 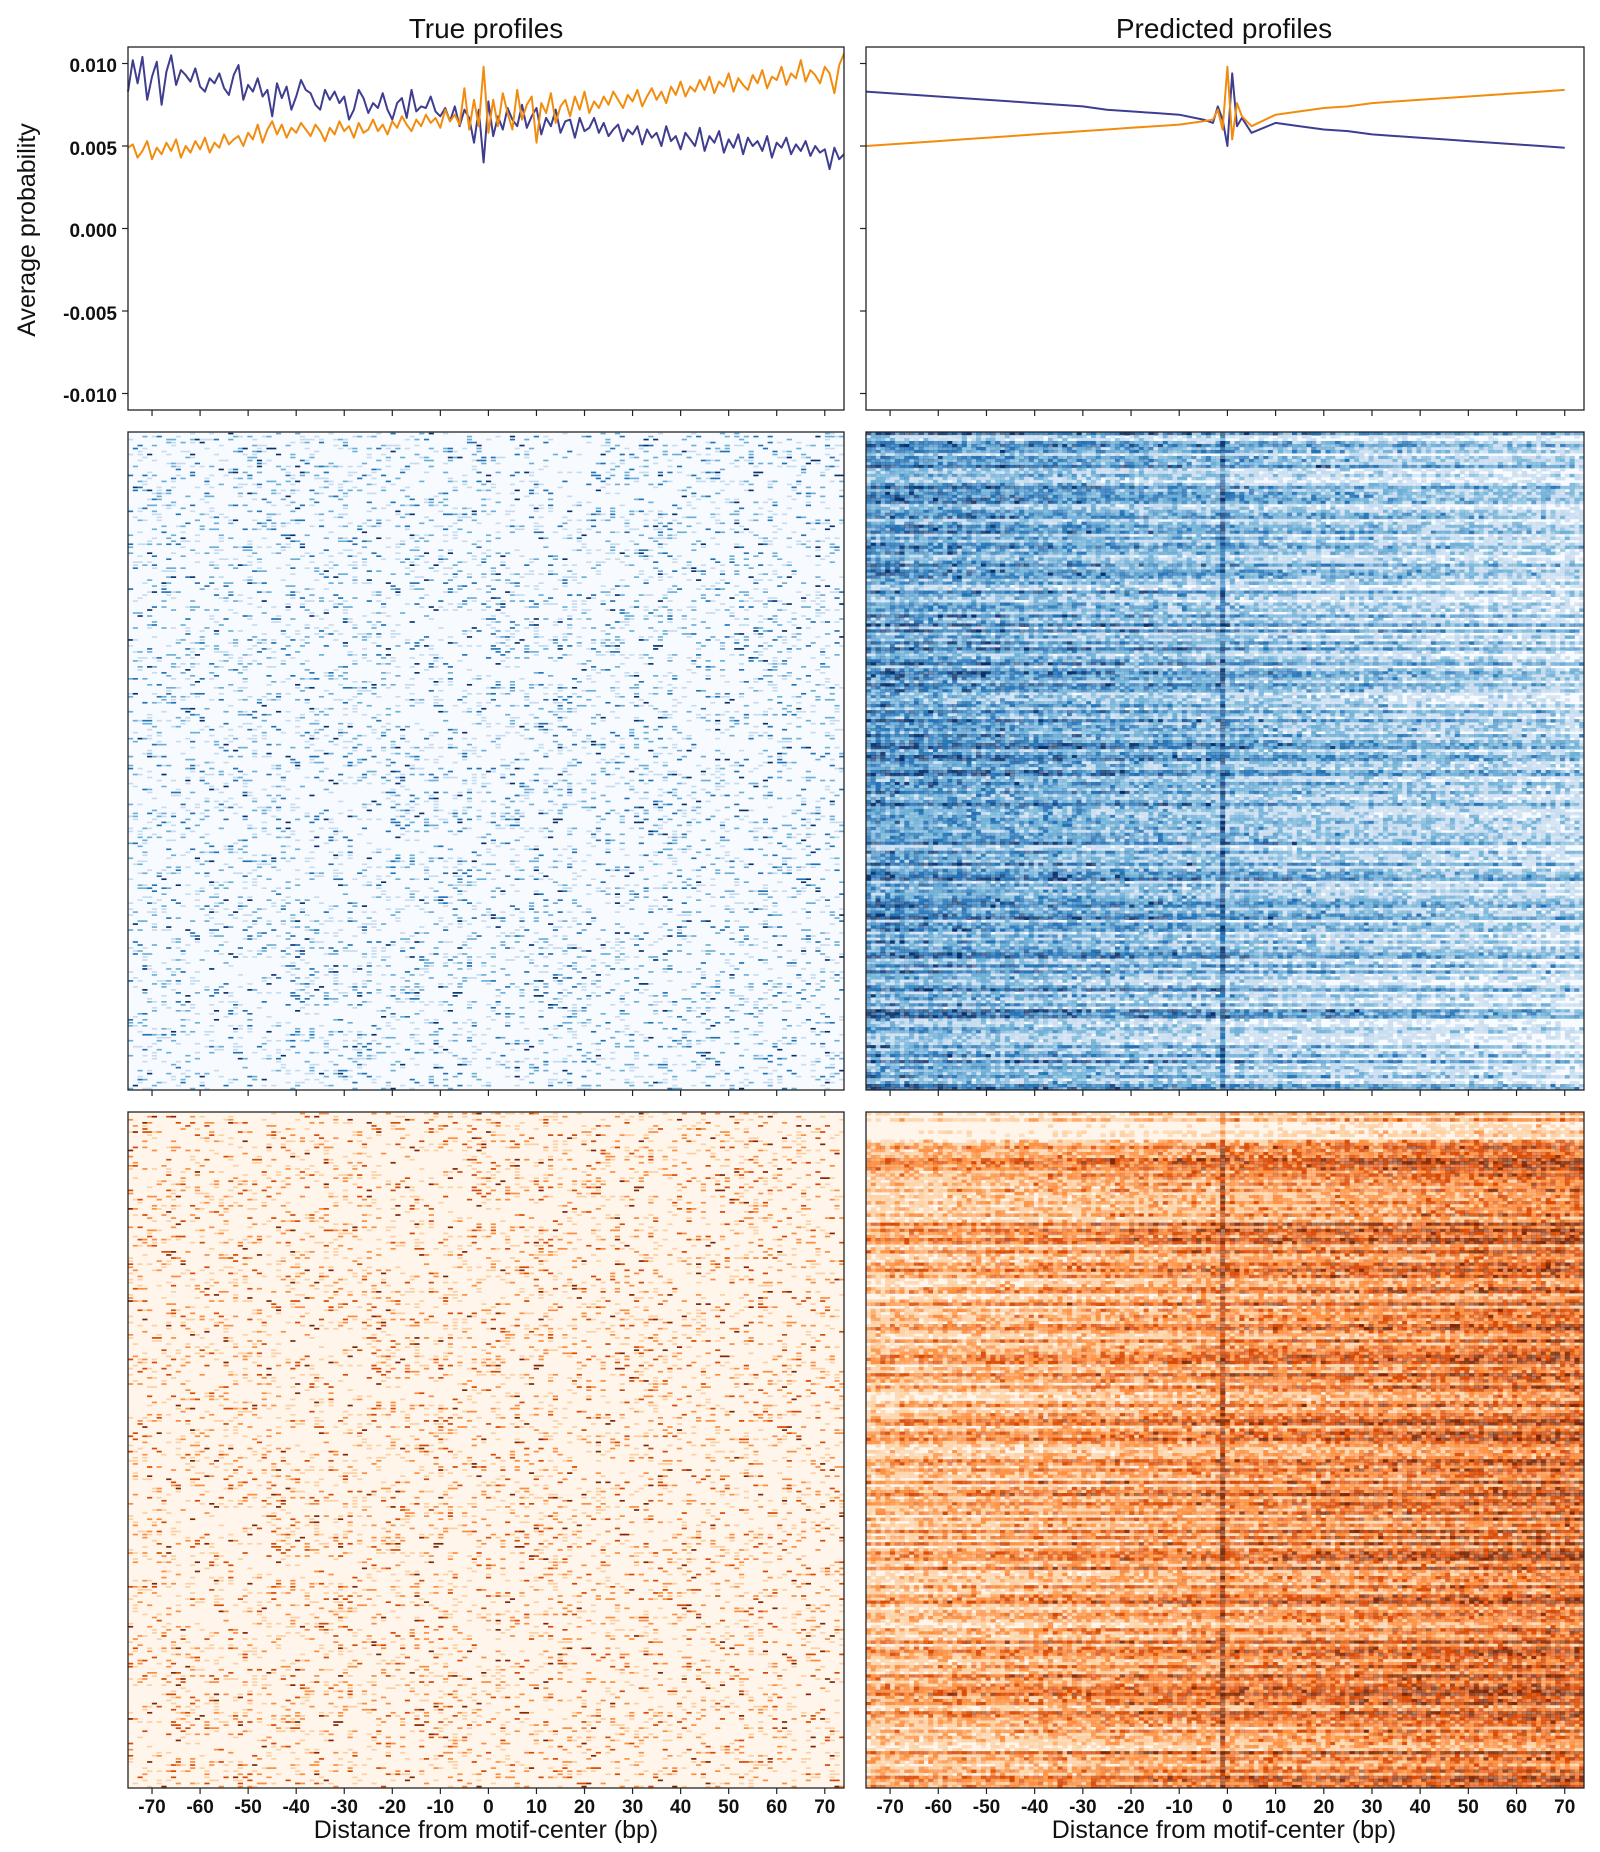 I want to click on x-tick-label-left-5: -20, so click(x=392, y=1807).